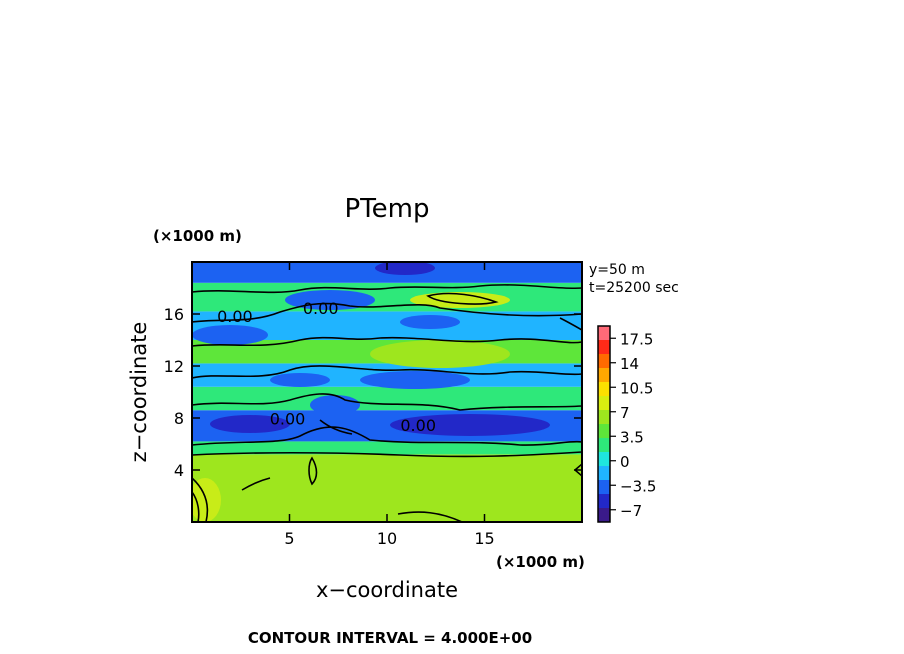 This screenshot has height=654, width=904. Describe the element at coordinates (631, 511) in the screenshot. I see `colorbar-tick-label: −7` at that location.